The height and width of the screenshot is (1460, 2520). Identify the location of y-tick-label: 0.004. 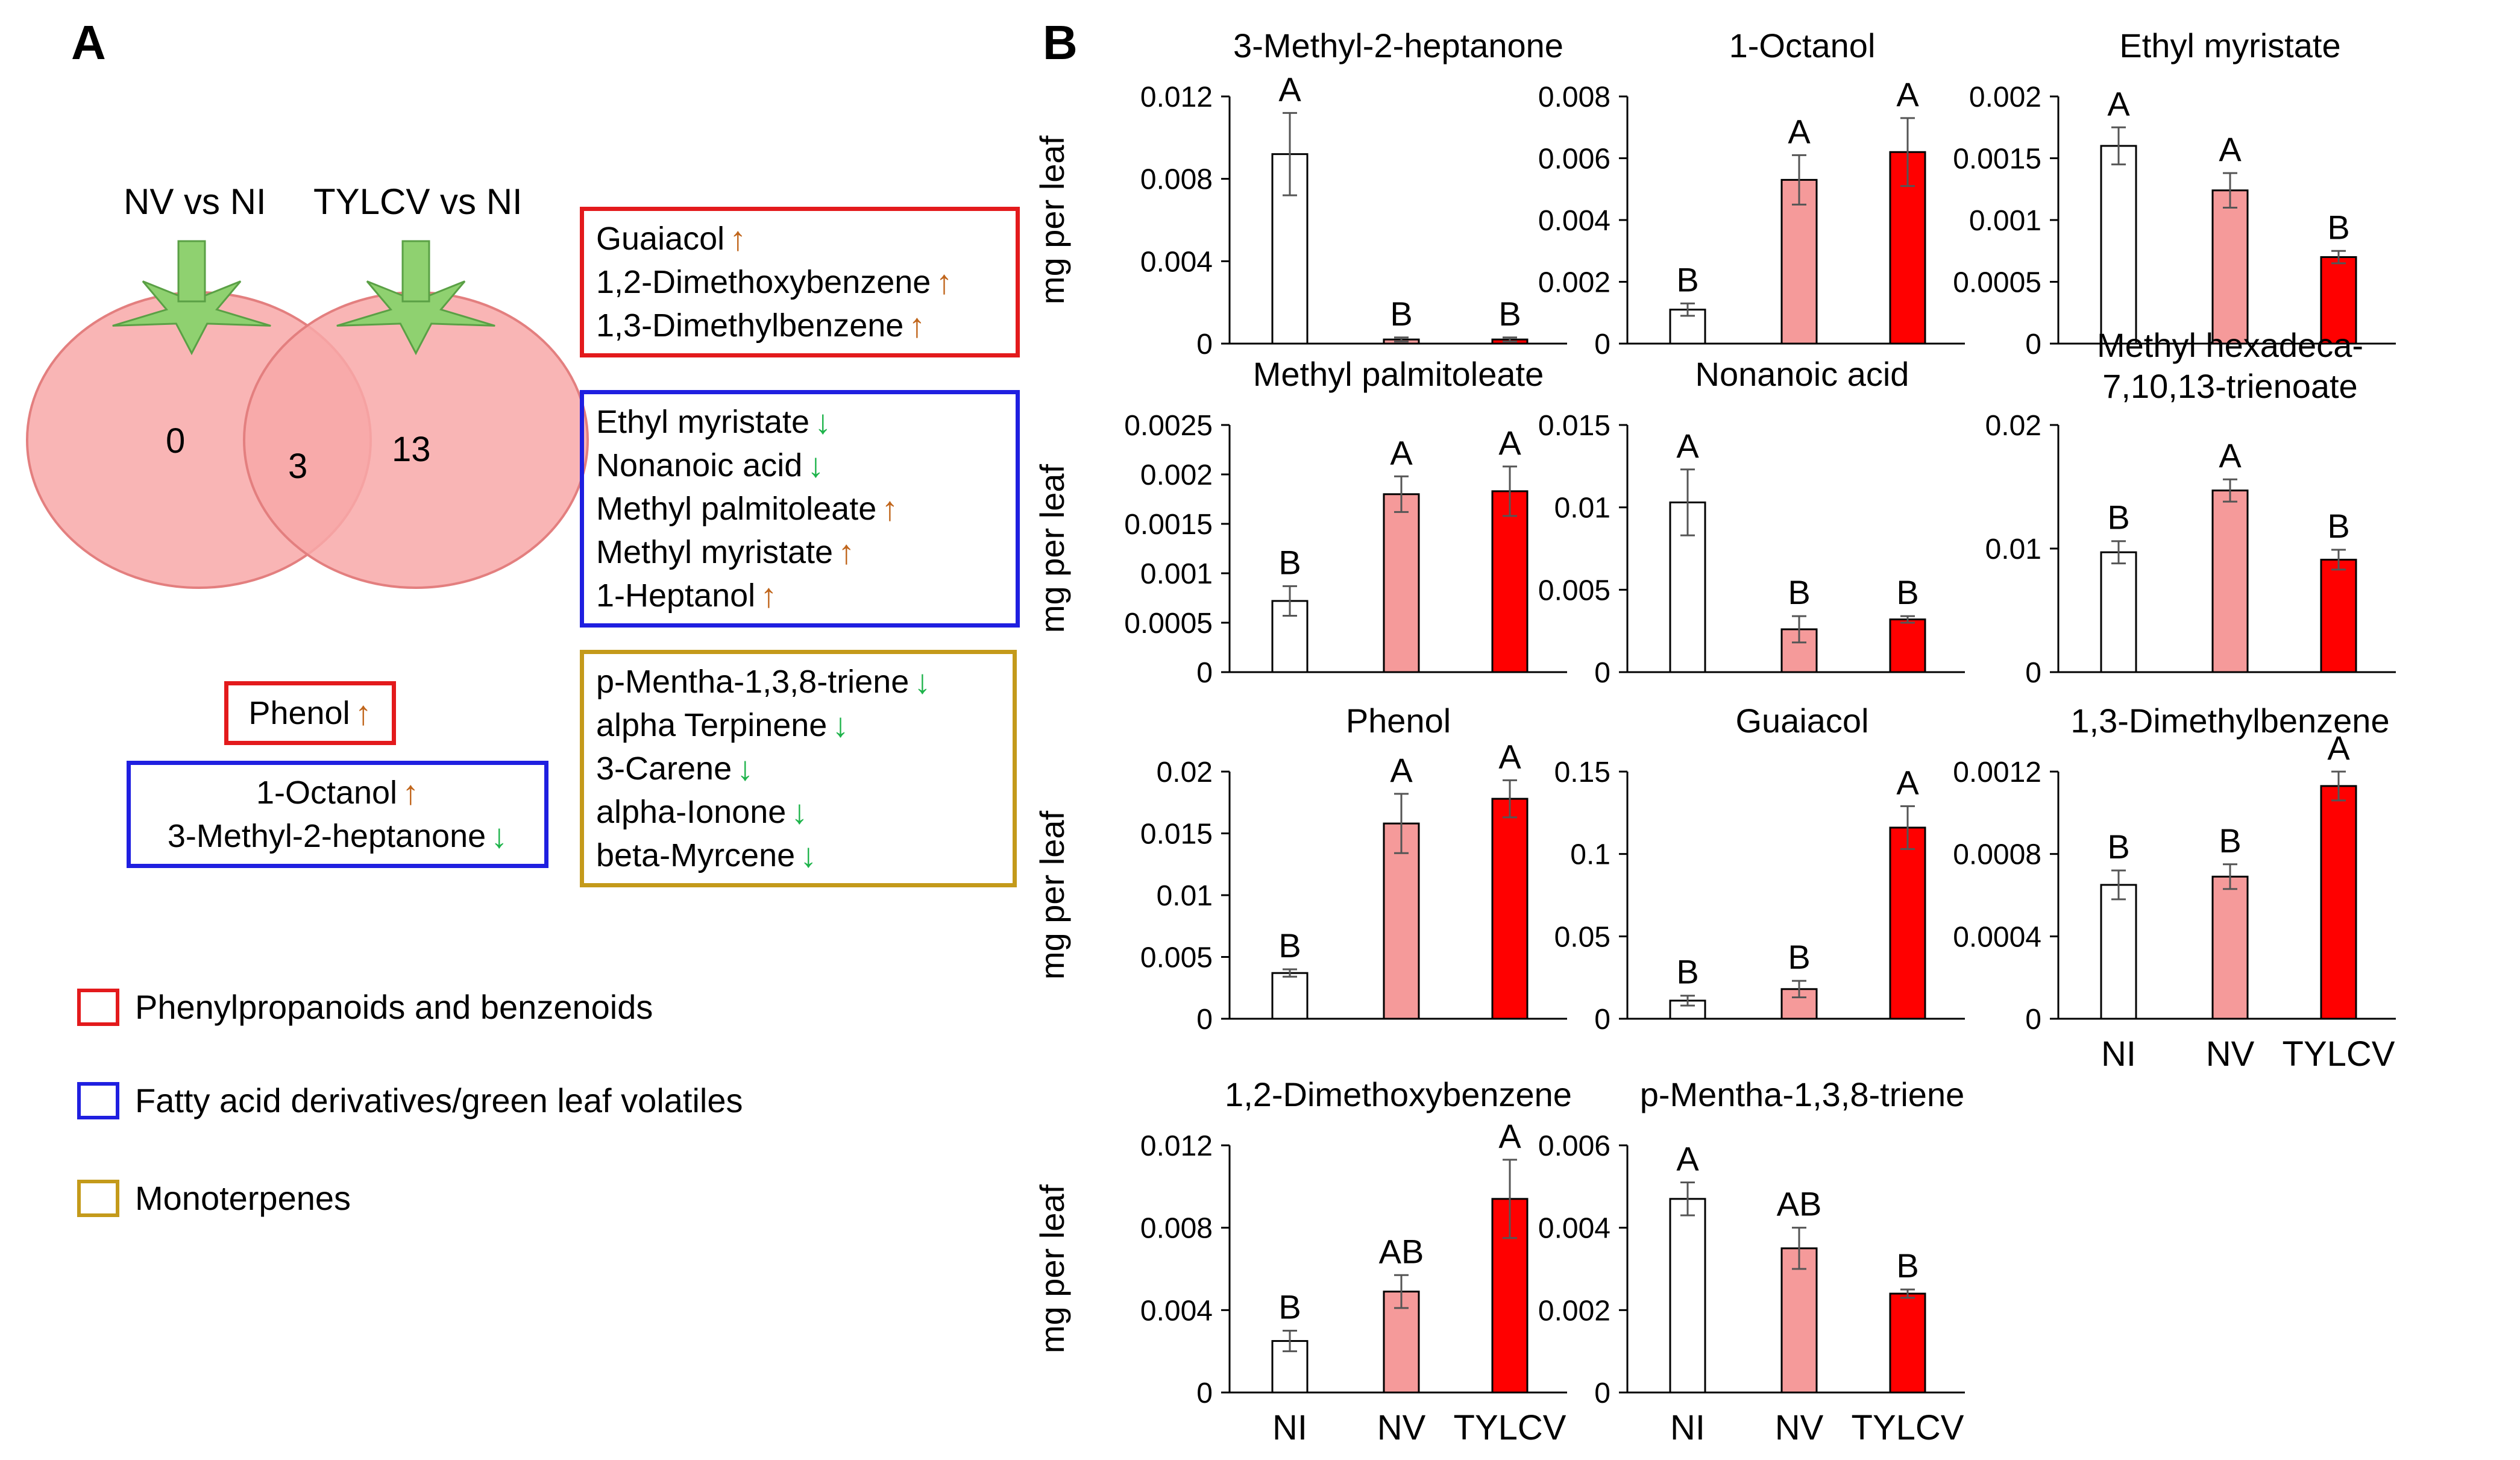
(1574, 1229).